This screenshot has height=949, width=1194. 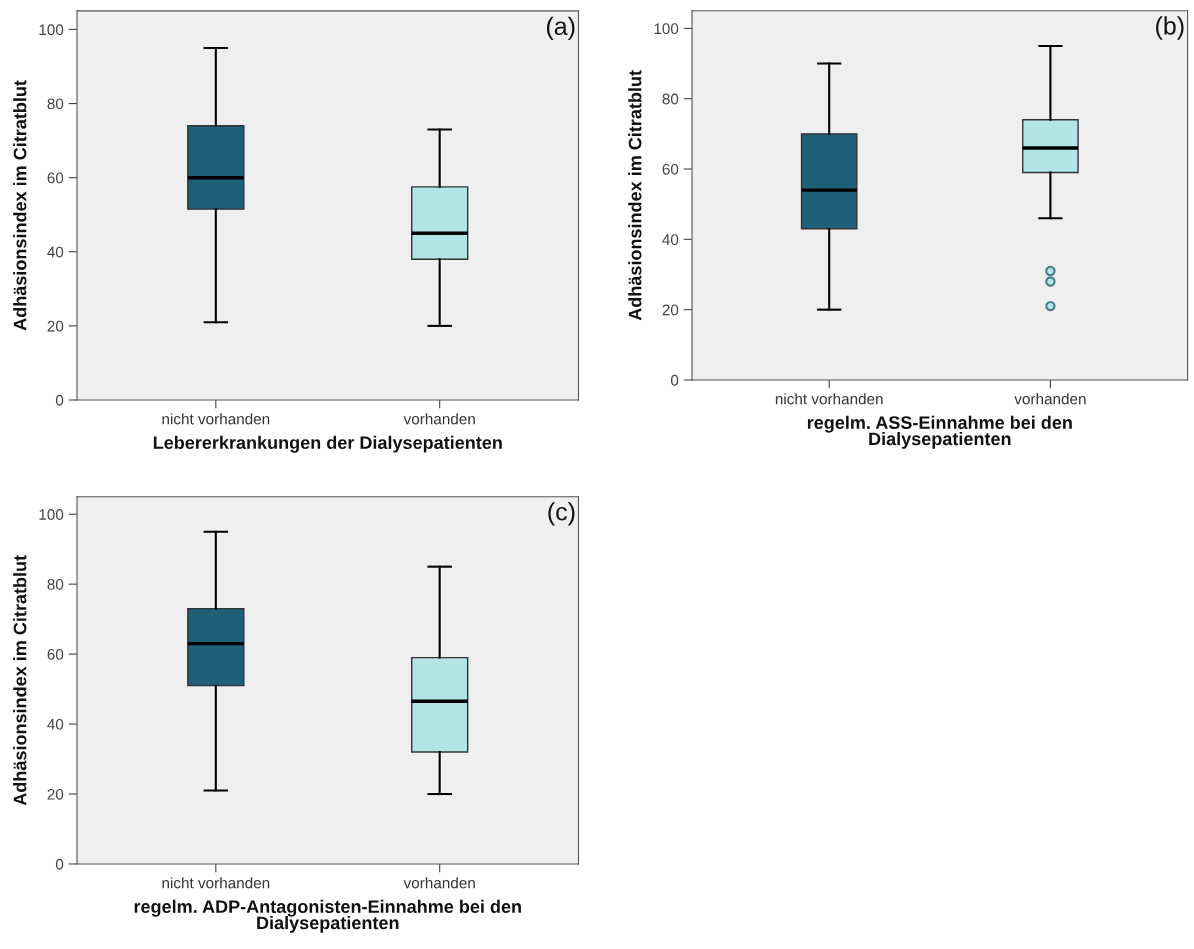 What do you see at coordinates (939, 432) in the screenshot?
I see `x-axis-title: regelm. ASS-Einnahme bei den Dialysepatienten` at bounding box center [939, 432].